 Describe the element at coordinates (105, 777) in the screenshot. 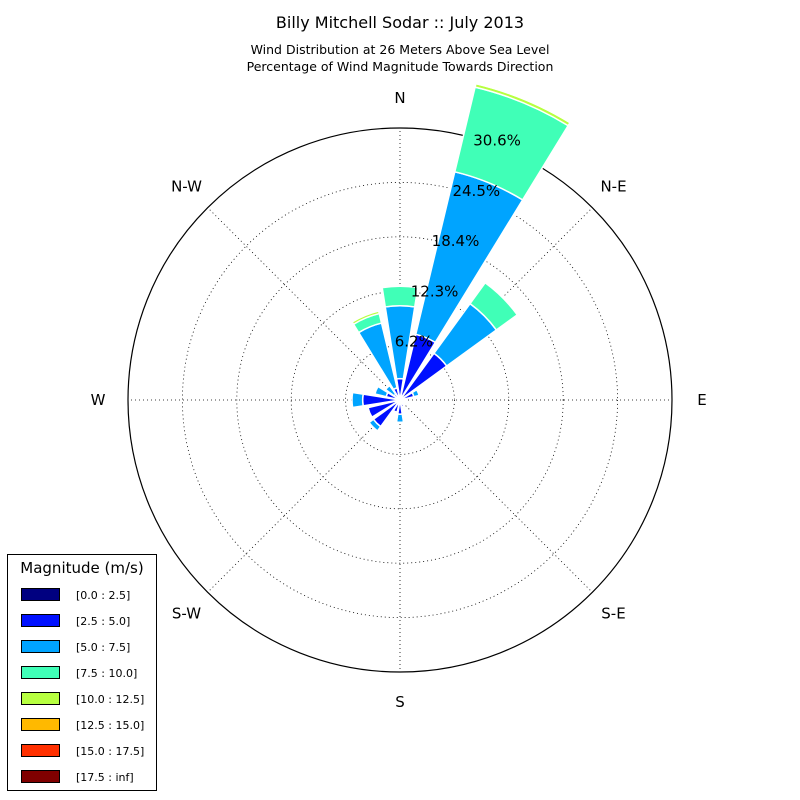

I see `legend-label-7: [17.5 : inf]` at that location.